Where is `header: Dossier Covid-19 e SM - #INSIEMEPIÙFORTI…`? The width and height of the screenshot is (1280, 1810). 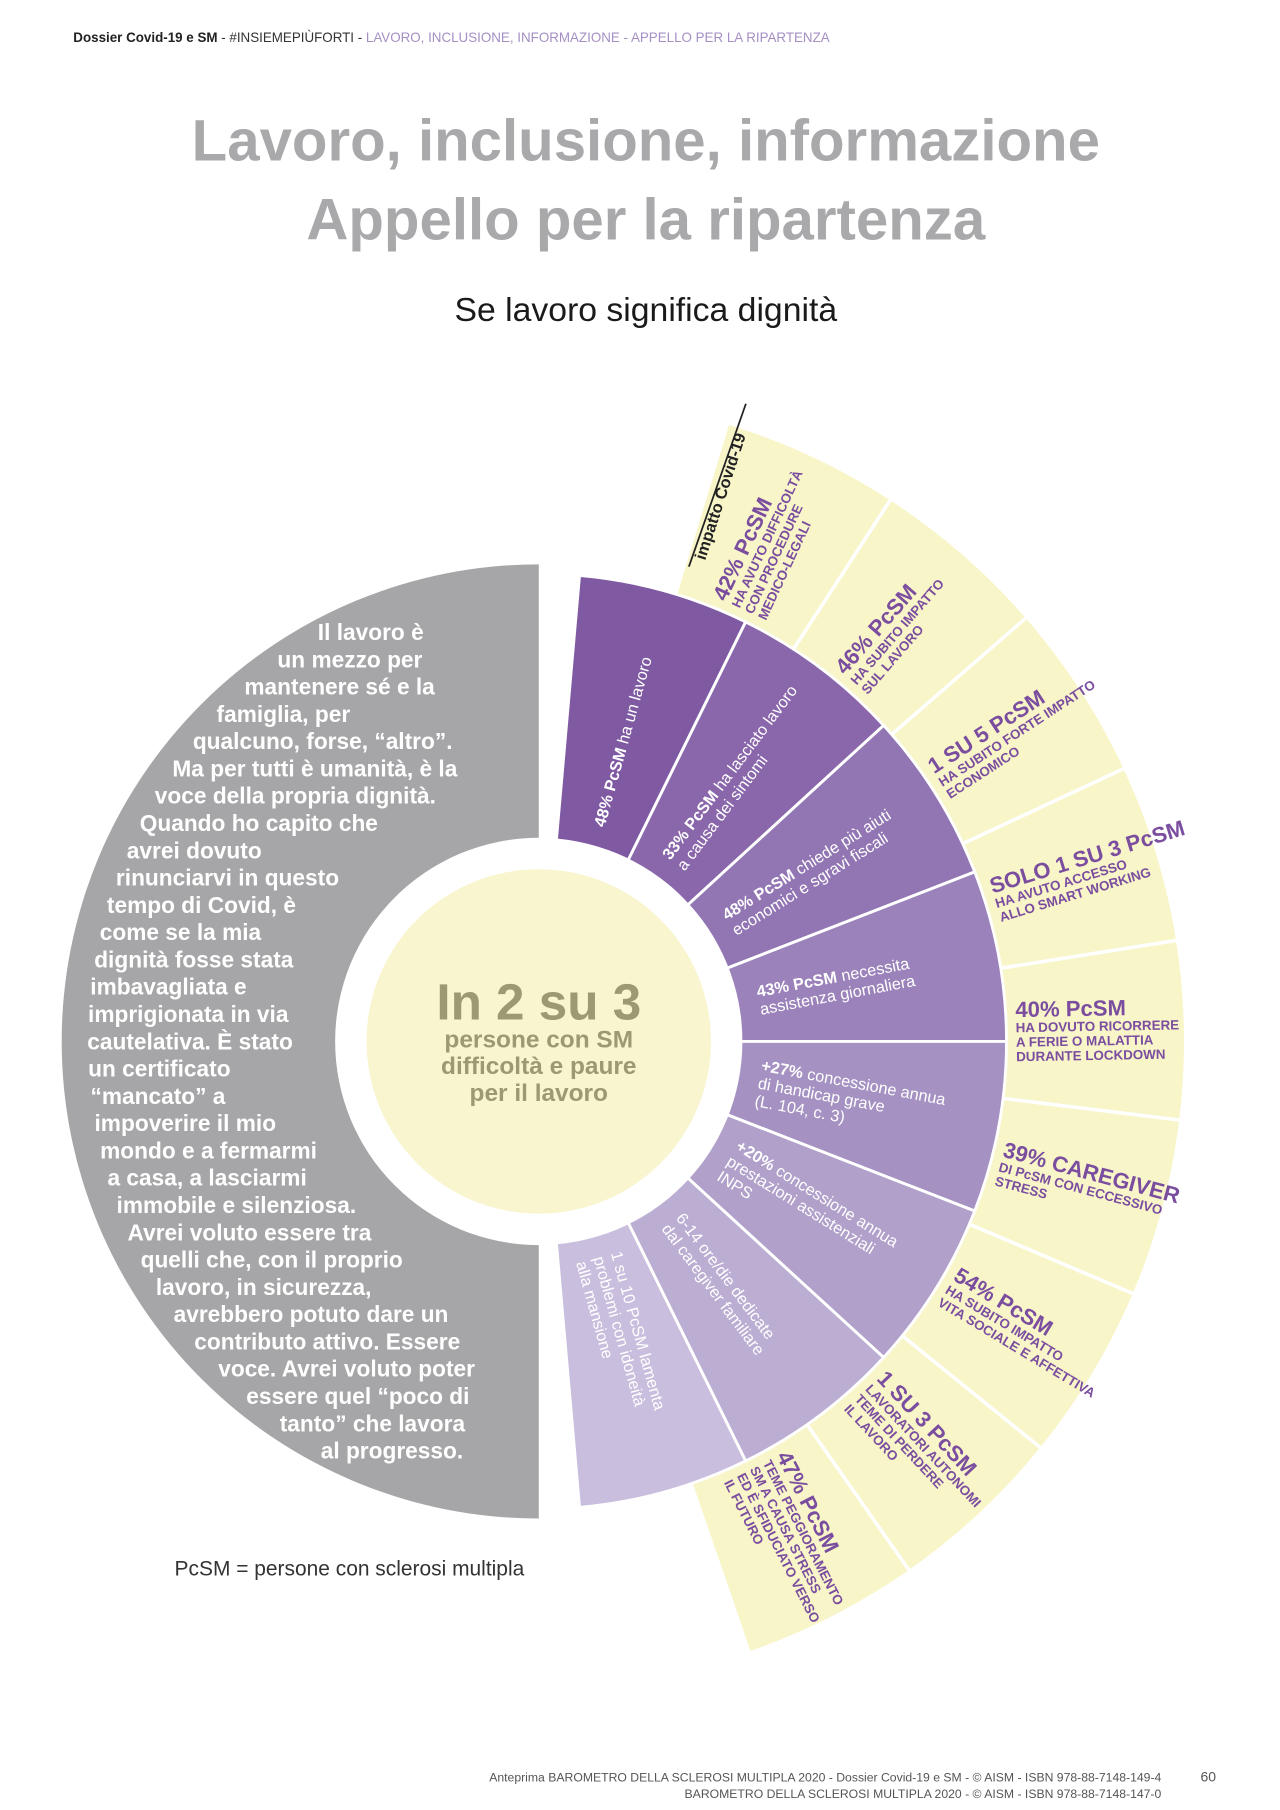
header: Dossier Covid-19 e SM - #INSIEMEPIÙFORTI… is located at coordinates (451, 37).